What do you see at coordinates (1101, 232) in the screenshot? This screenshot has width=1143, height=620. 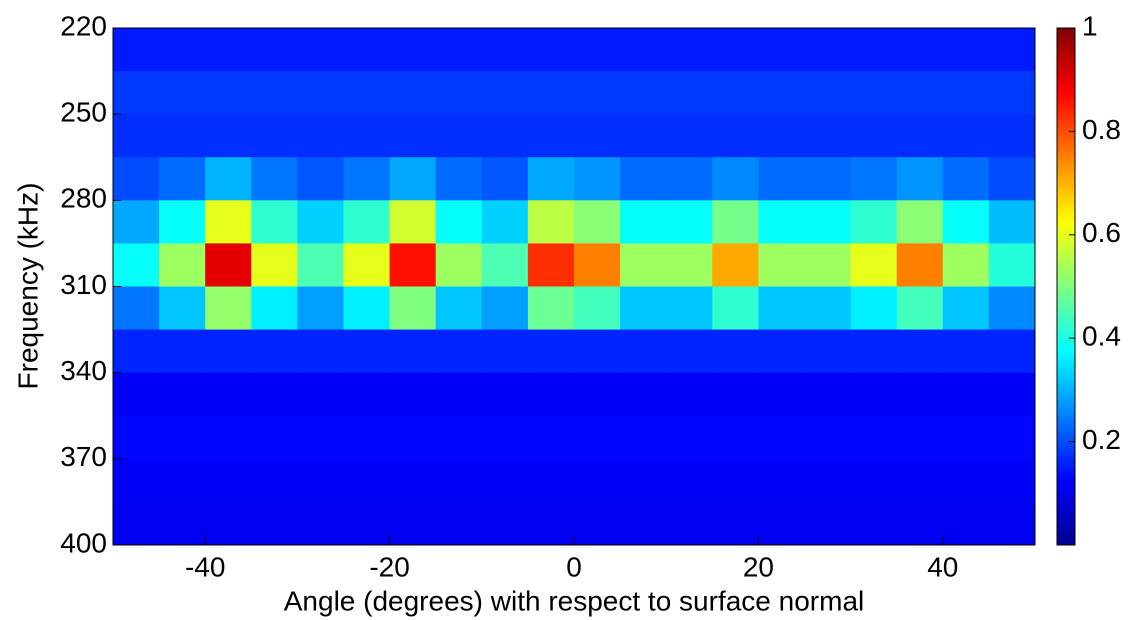 I see `colorbar-tick-label: 0.6` at bounding box center [1101, 232].